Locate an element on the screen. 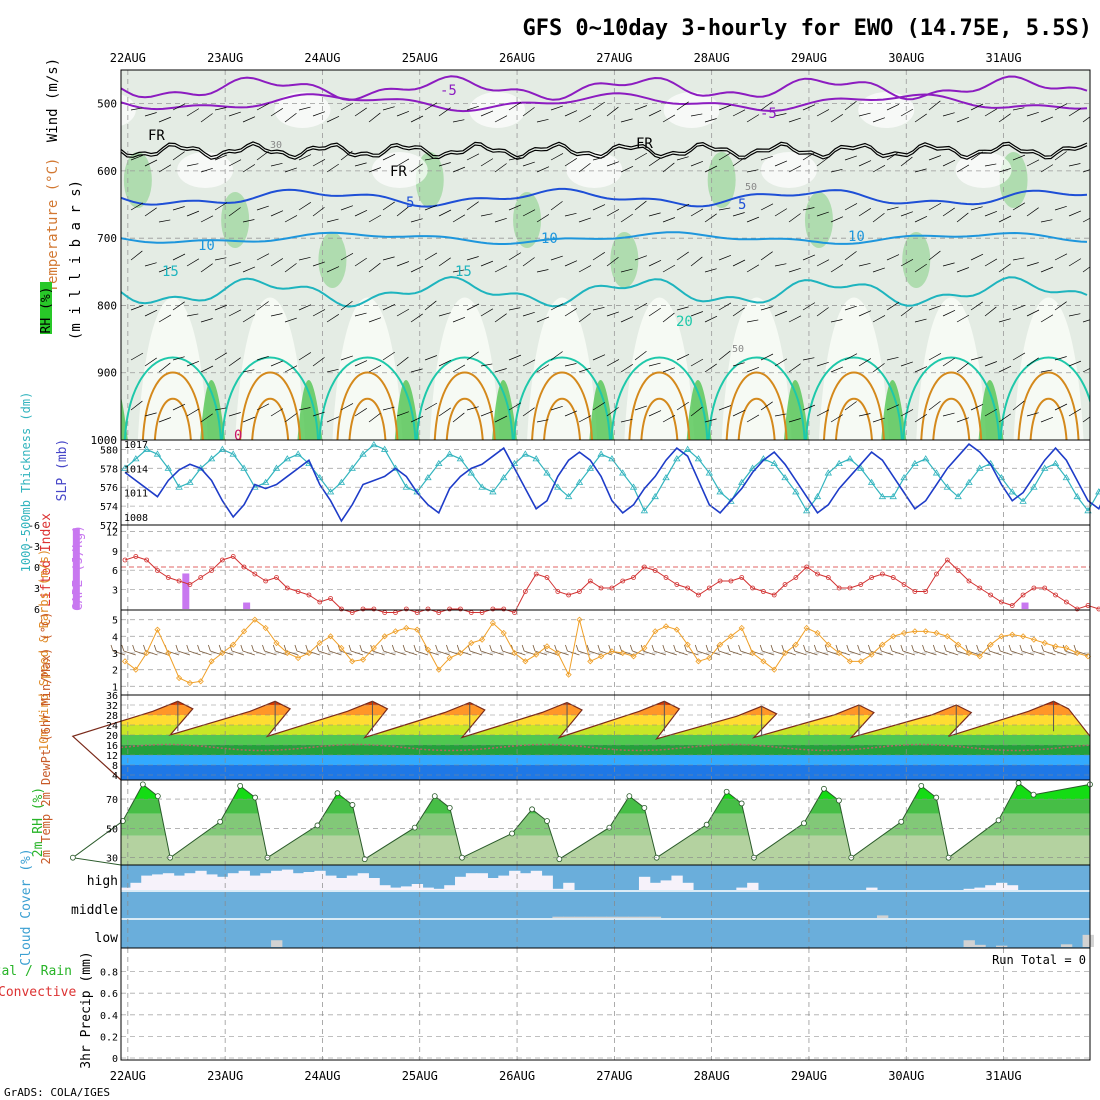 Image resolution: width=1100 pixels, height=1100 pixels. wind-tick-label: 1 is located at coordinates (115, 687).